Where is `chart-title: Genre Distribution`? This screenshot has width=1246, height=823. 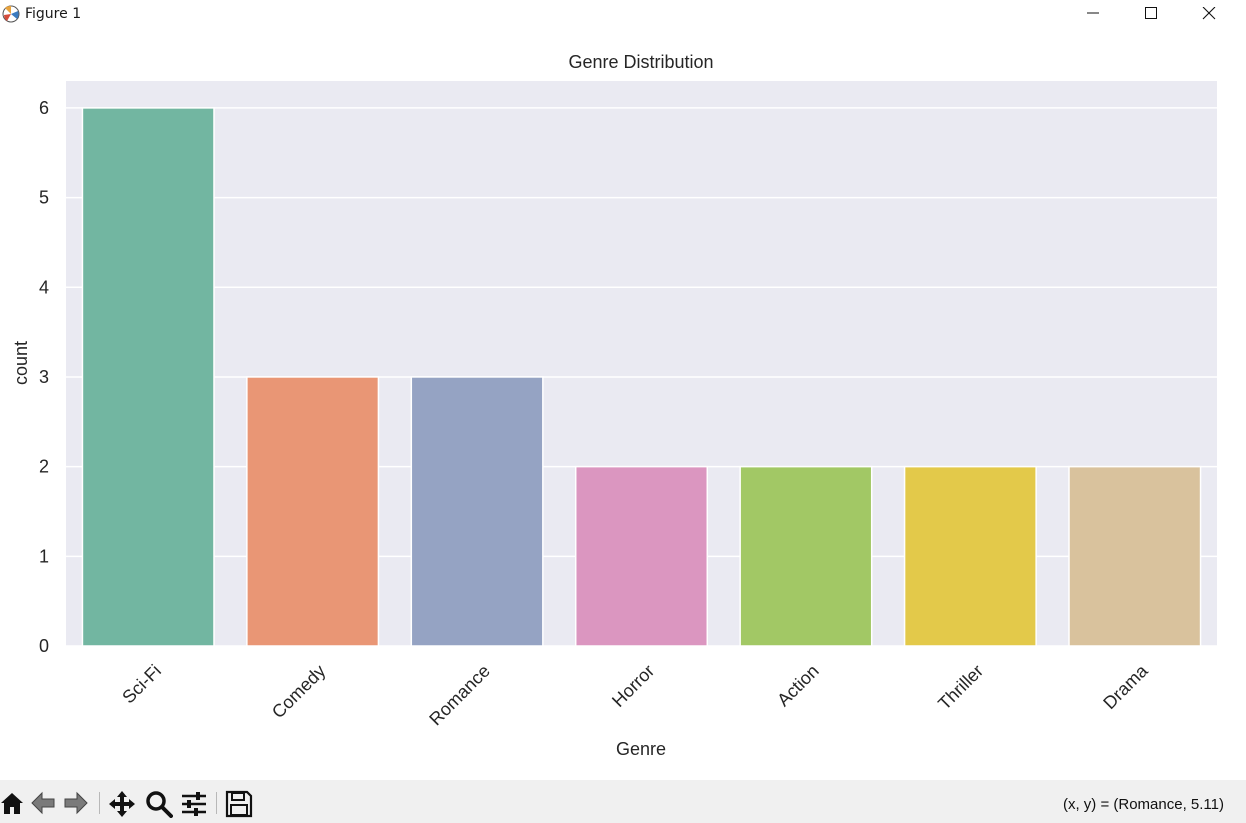
chart-title: Genre Distribution is located at coordinates (640, 62).